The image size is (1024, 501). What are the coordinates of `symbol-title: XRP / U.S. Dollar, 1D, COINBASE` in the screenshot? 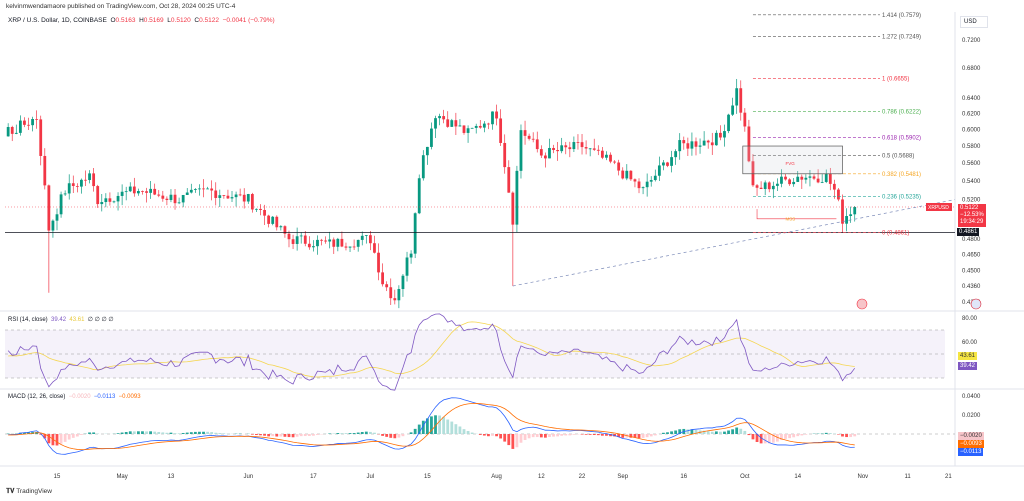 It's located at (57, 20).